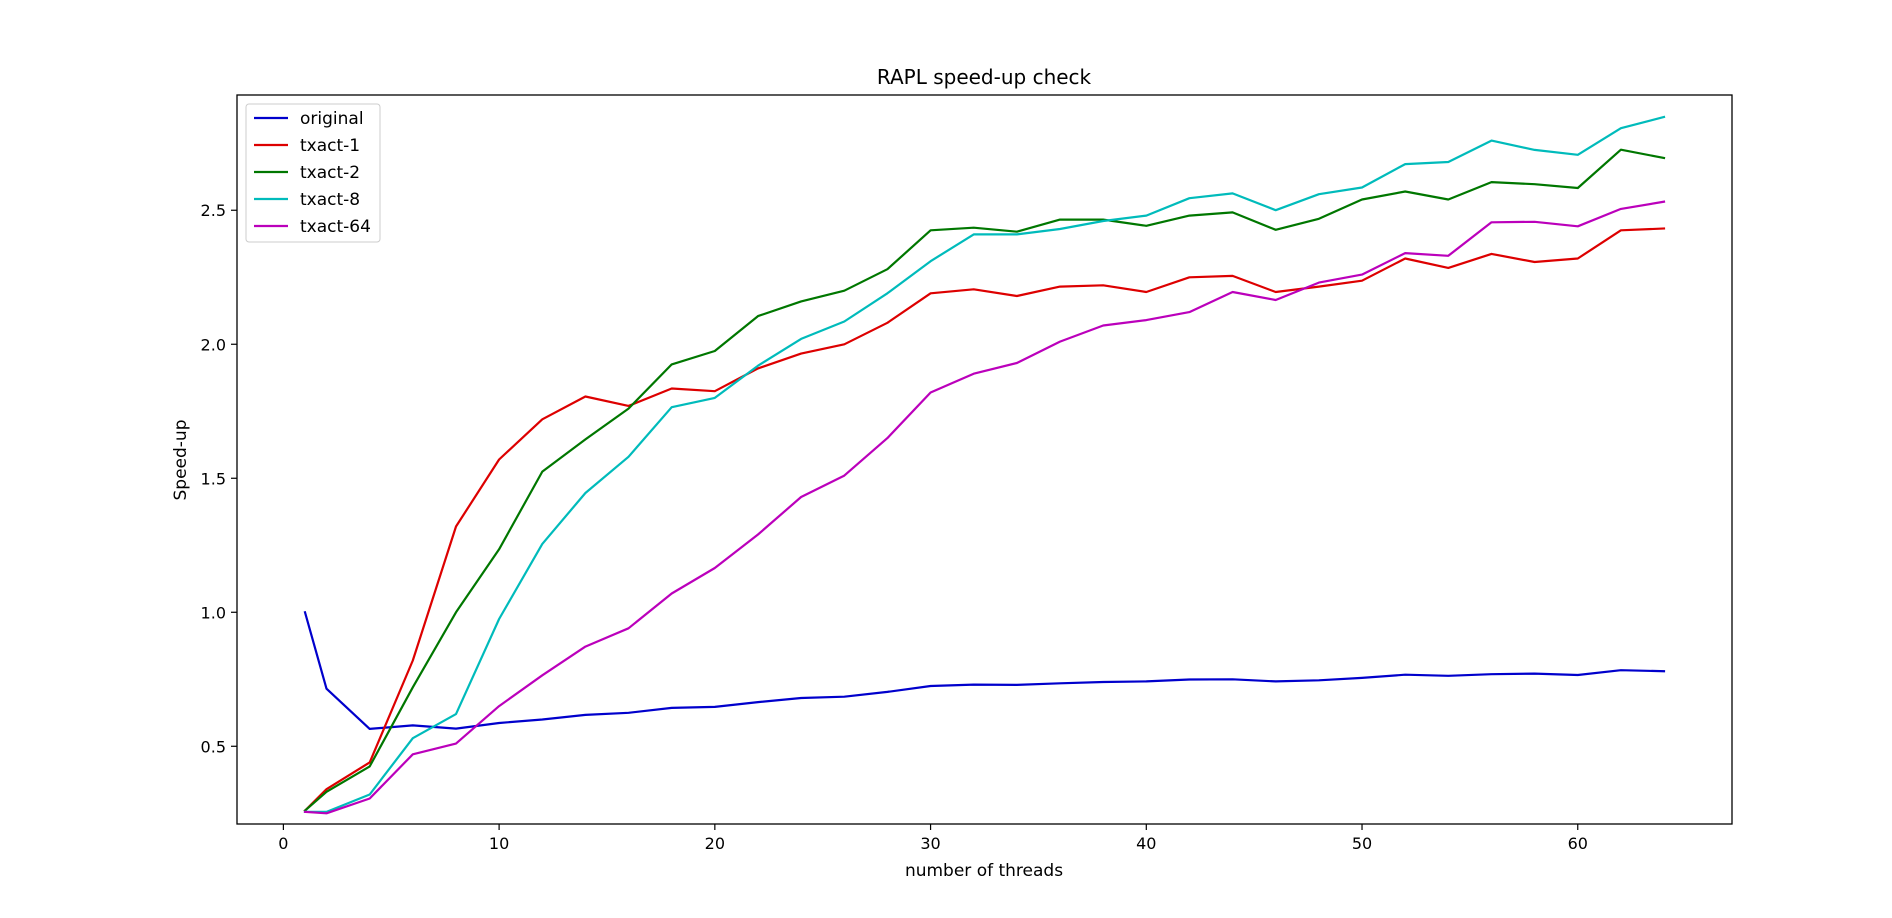 Image resolution: width=1892 pixels, height=918 pixels. What do you see at coordinates (181, 460) in the screenshot?
I see `y-axis-label: Speed-up` at bounding box center [181, 460].